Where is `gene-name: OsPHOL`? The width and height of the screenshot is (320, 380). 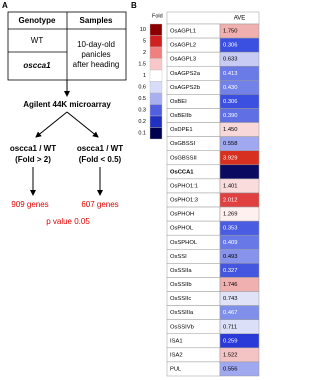 gene-name: OsPHOL is located at coordinates (182, 229).